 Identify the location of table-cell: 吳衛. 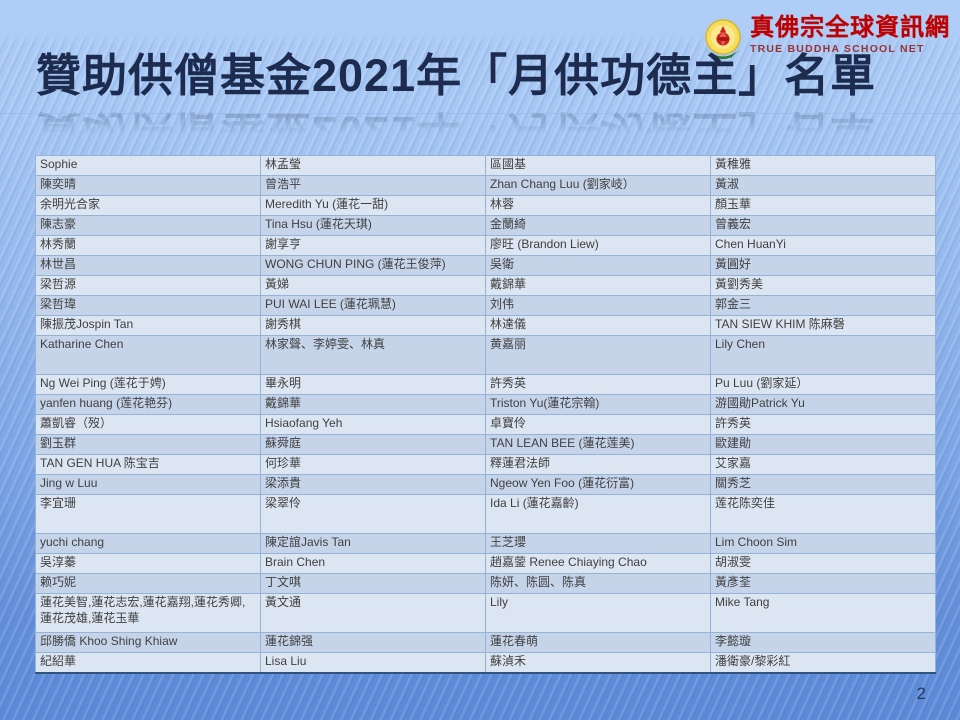
(598, 265).